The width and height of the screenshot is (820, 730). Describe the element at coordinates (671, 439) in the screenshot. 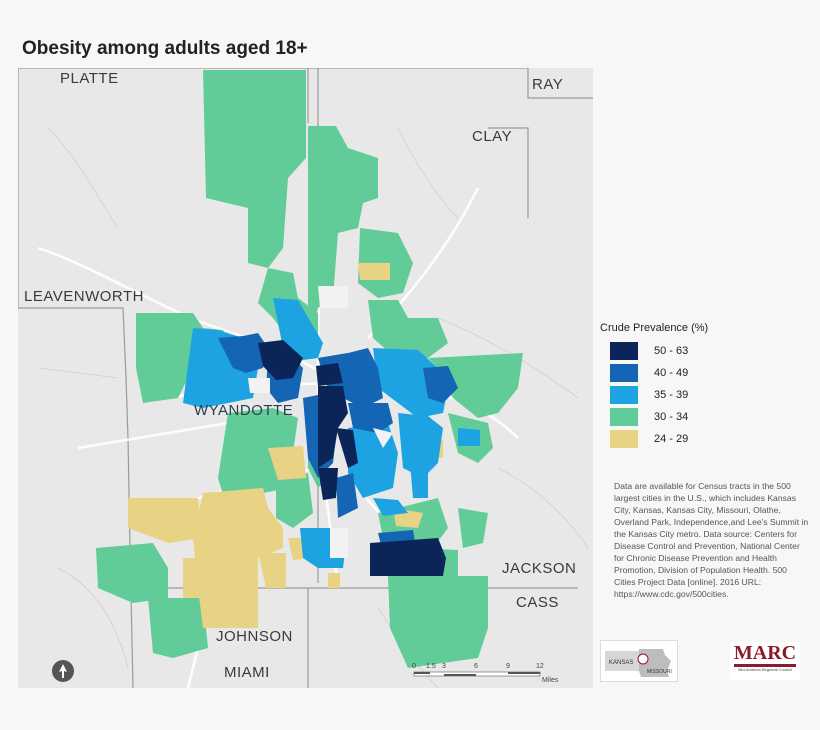

I see `legend-label: 24 - 29` at that location.